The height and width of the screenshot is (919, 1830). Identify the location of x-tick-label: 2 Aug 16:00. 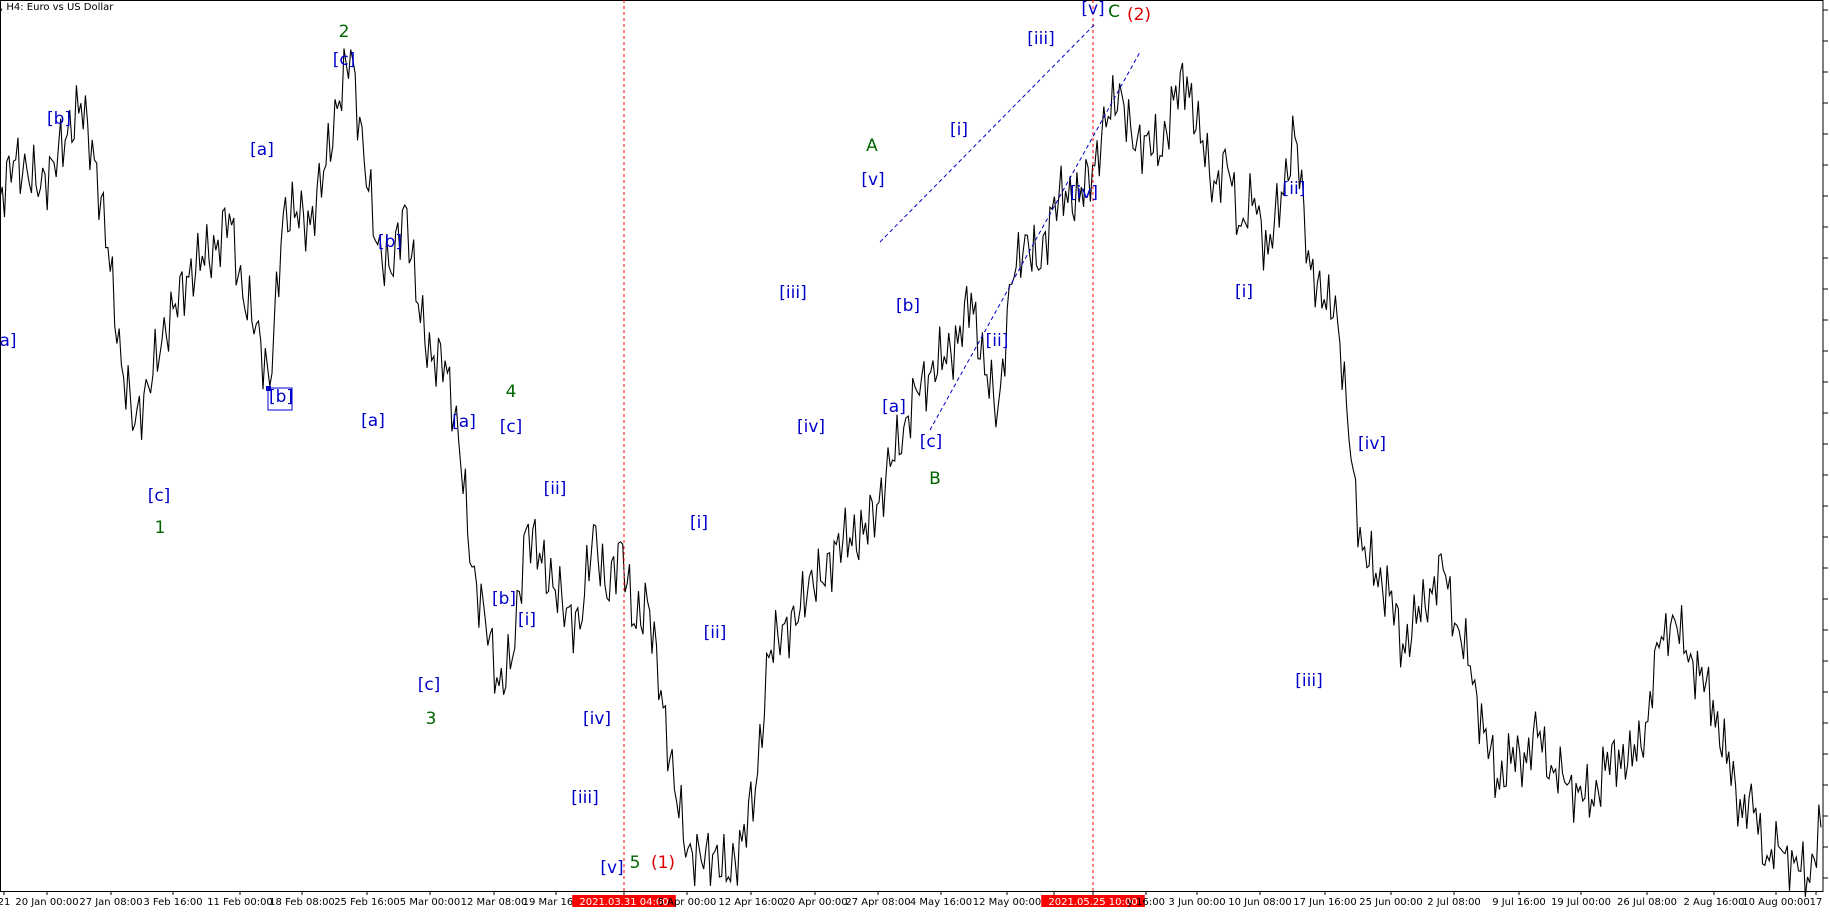
(1713, 902).